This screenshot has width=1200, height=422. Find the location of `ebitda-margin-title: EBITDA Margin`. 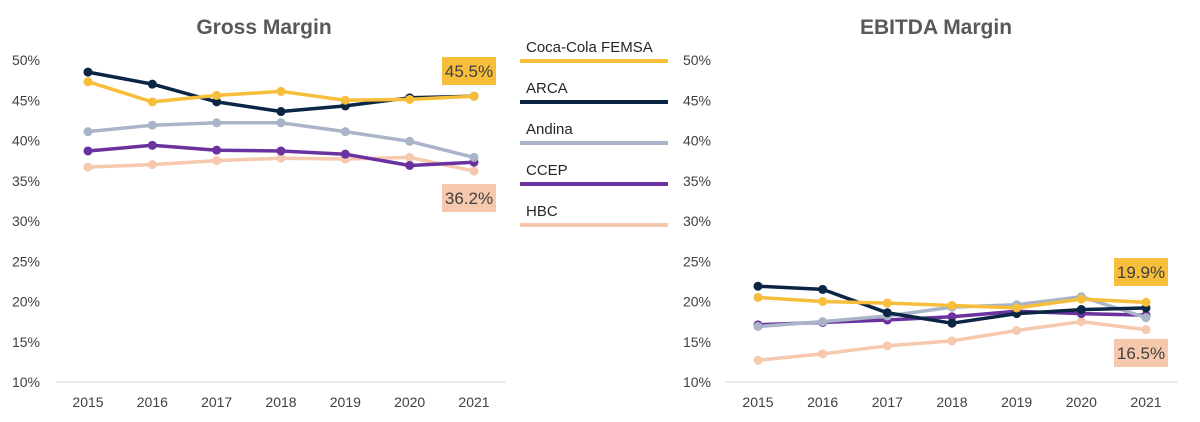

ebitda-margin-title: EBITDA Margin is located at coordinates (936, 27).